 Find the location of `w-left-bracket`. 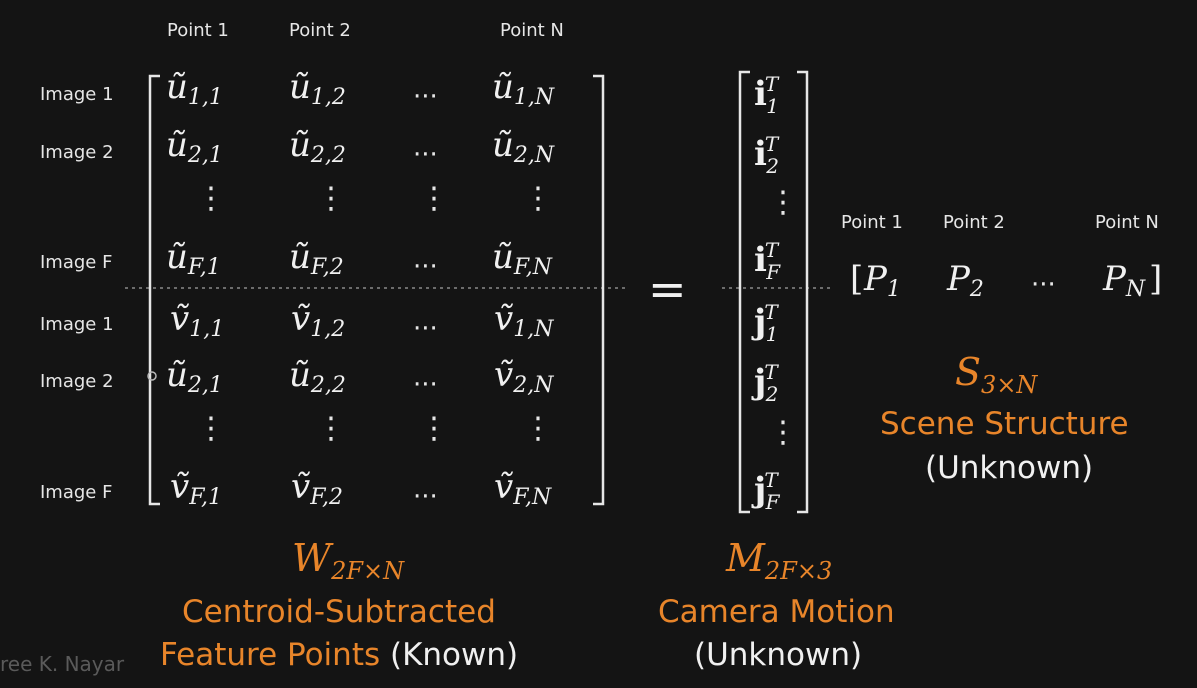

w-left-bracket is located at coordinates (154, 290).